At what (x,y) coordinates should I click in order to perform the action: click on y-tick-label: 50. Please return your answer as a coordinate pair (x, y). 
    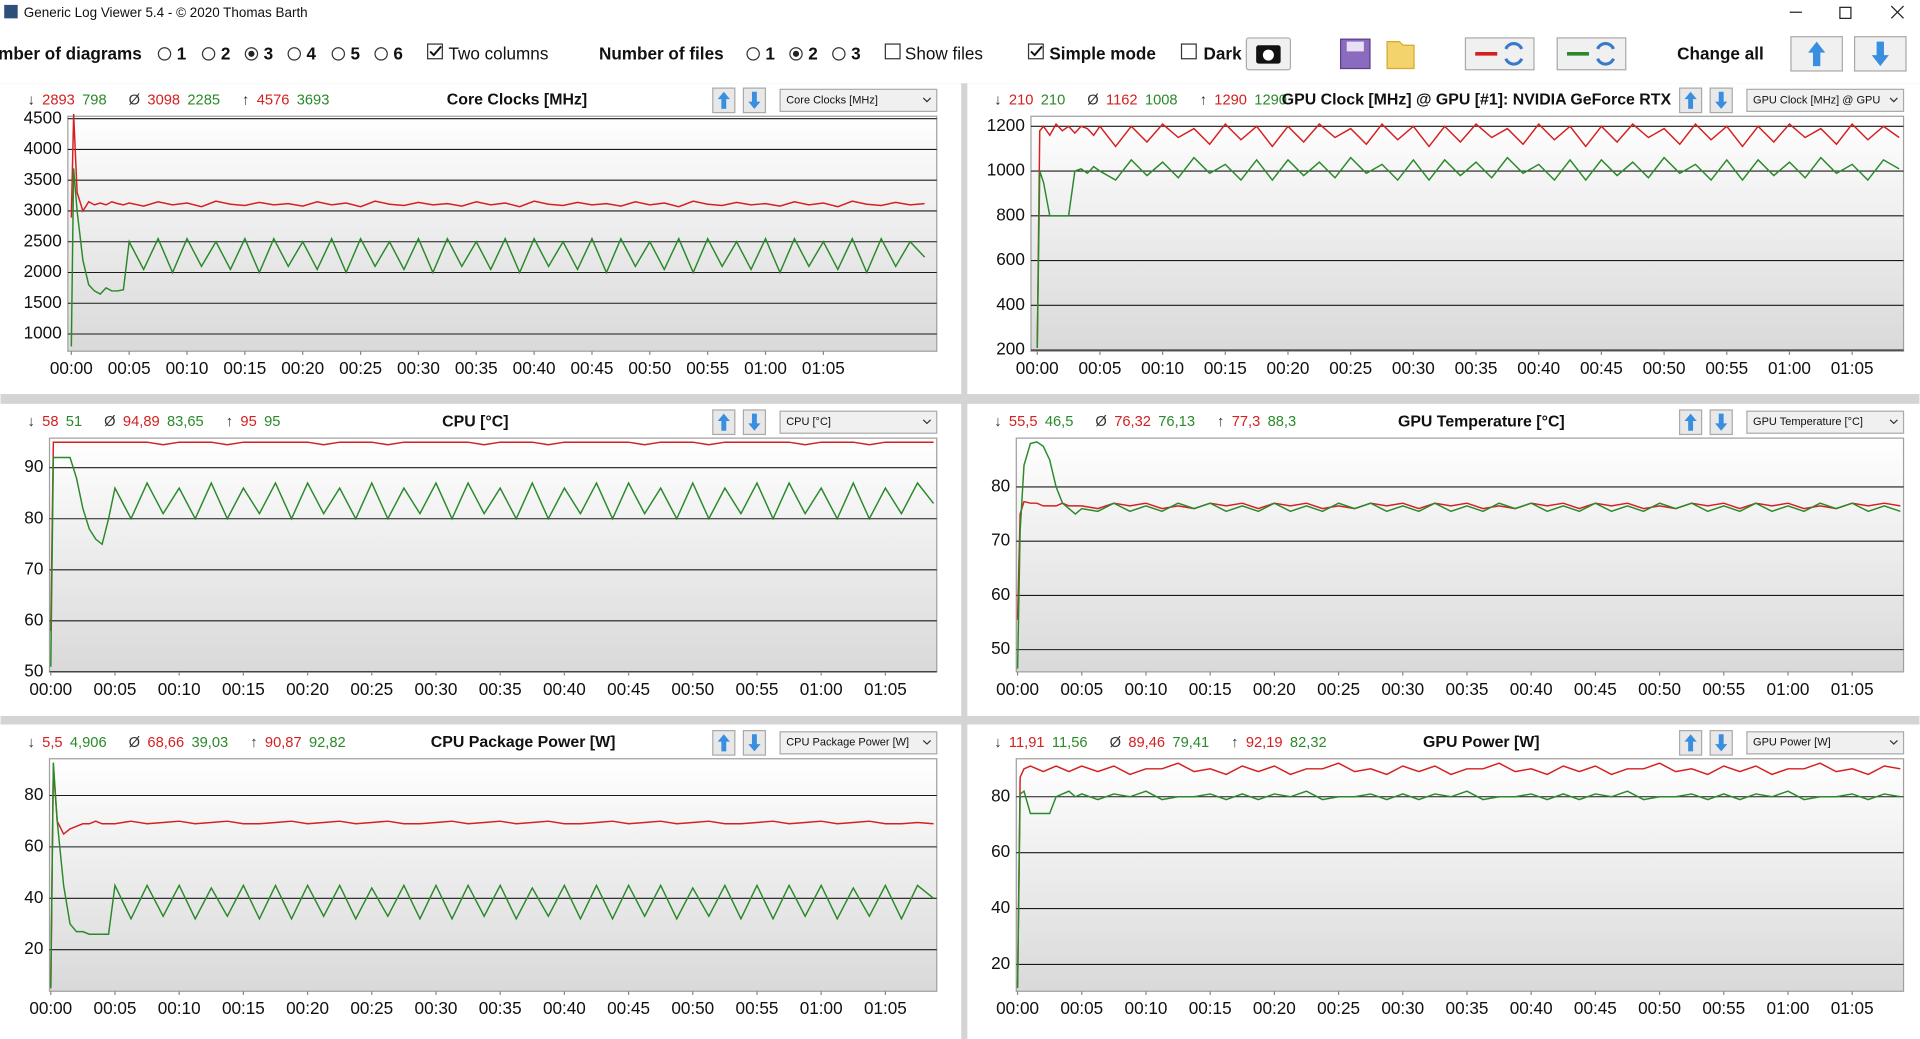
    Looking at the image, I should click on (33, 670).